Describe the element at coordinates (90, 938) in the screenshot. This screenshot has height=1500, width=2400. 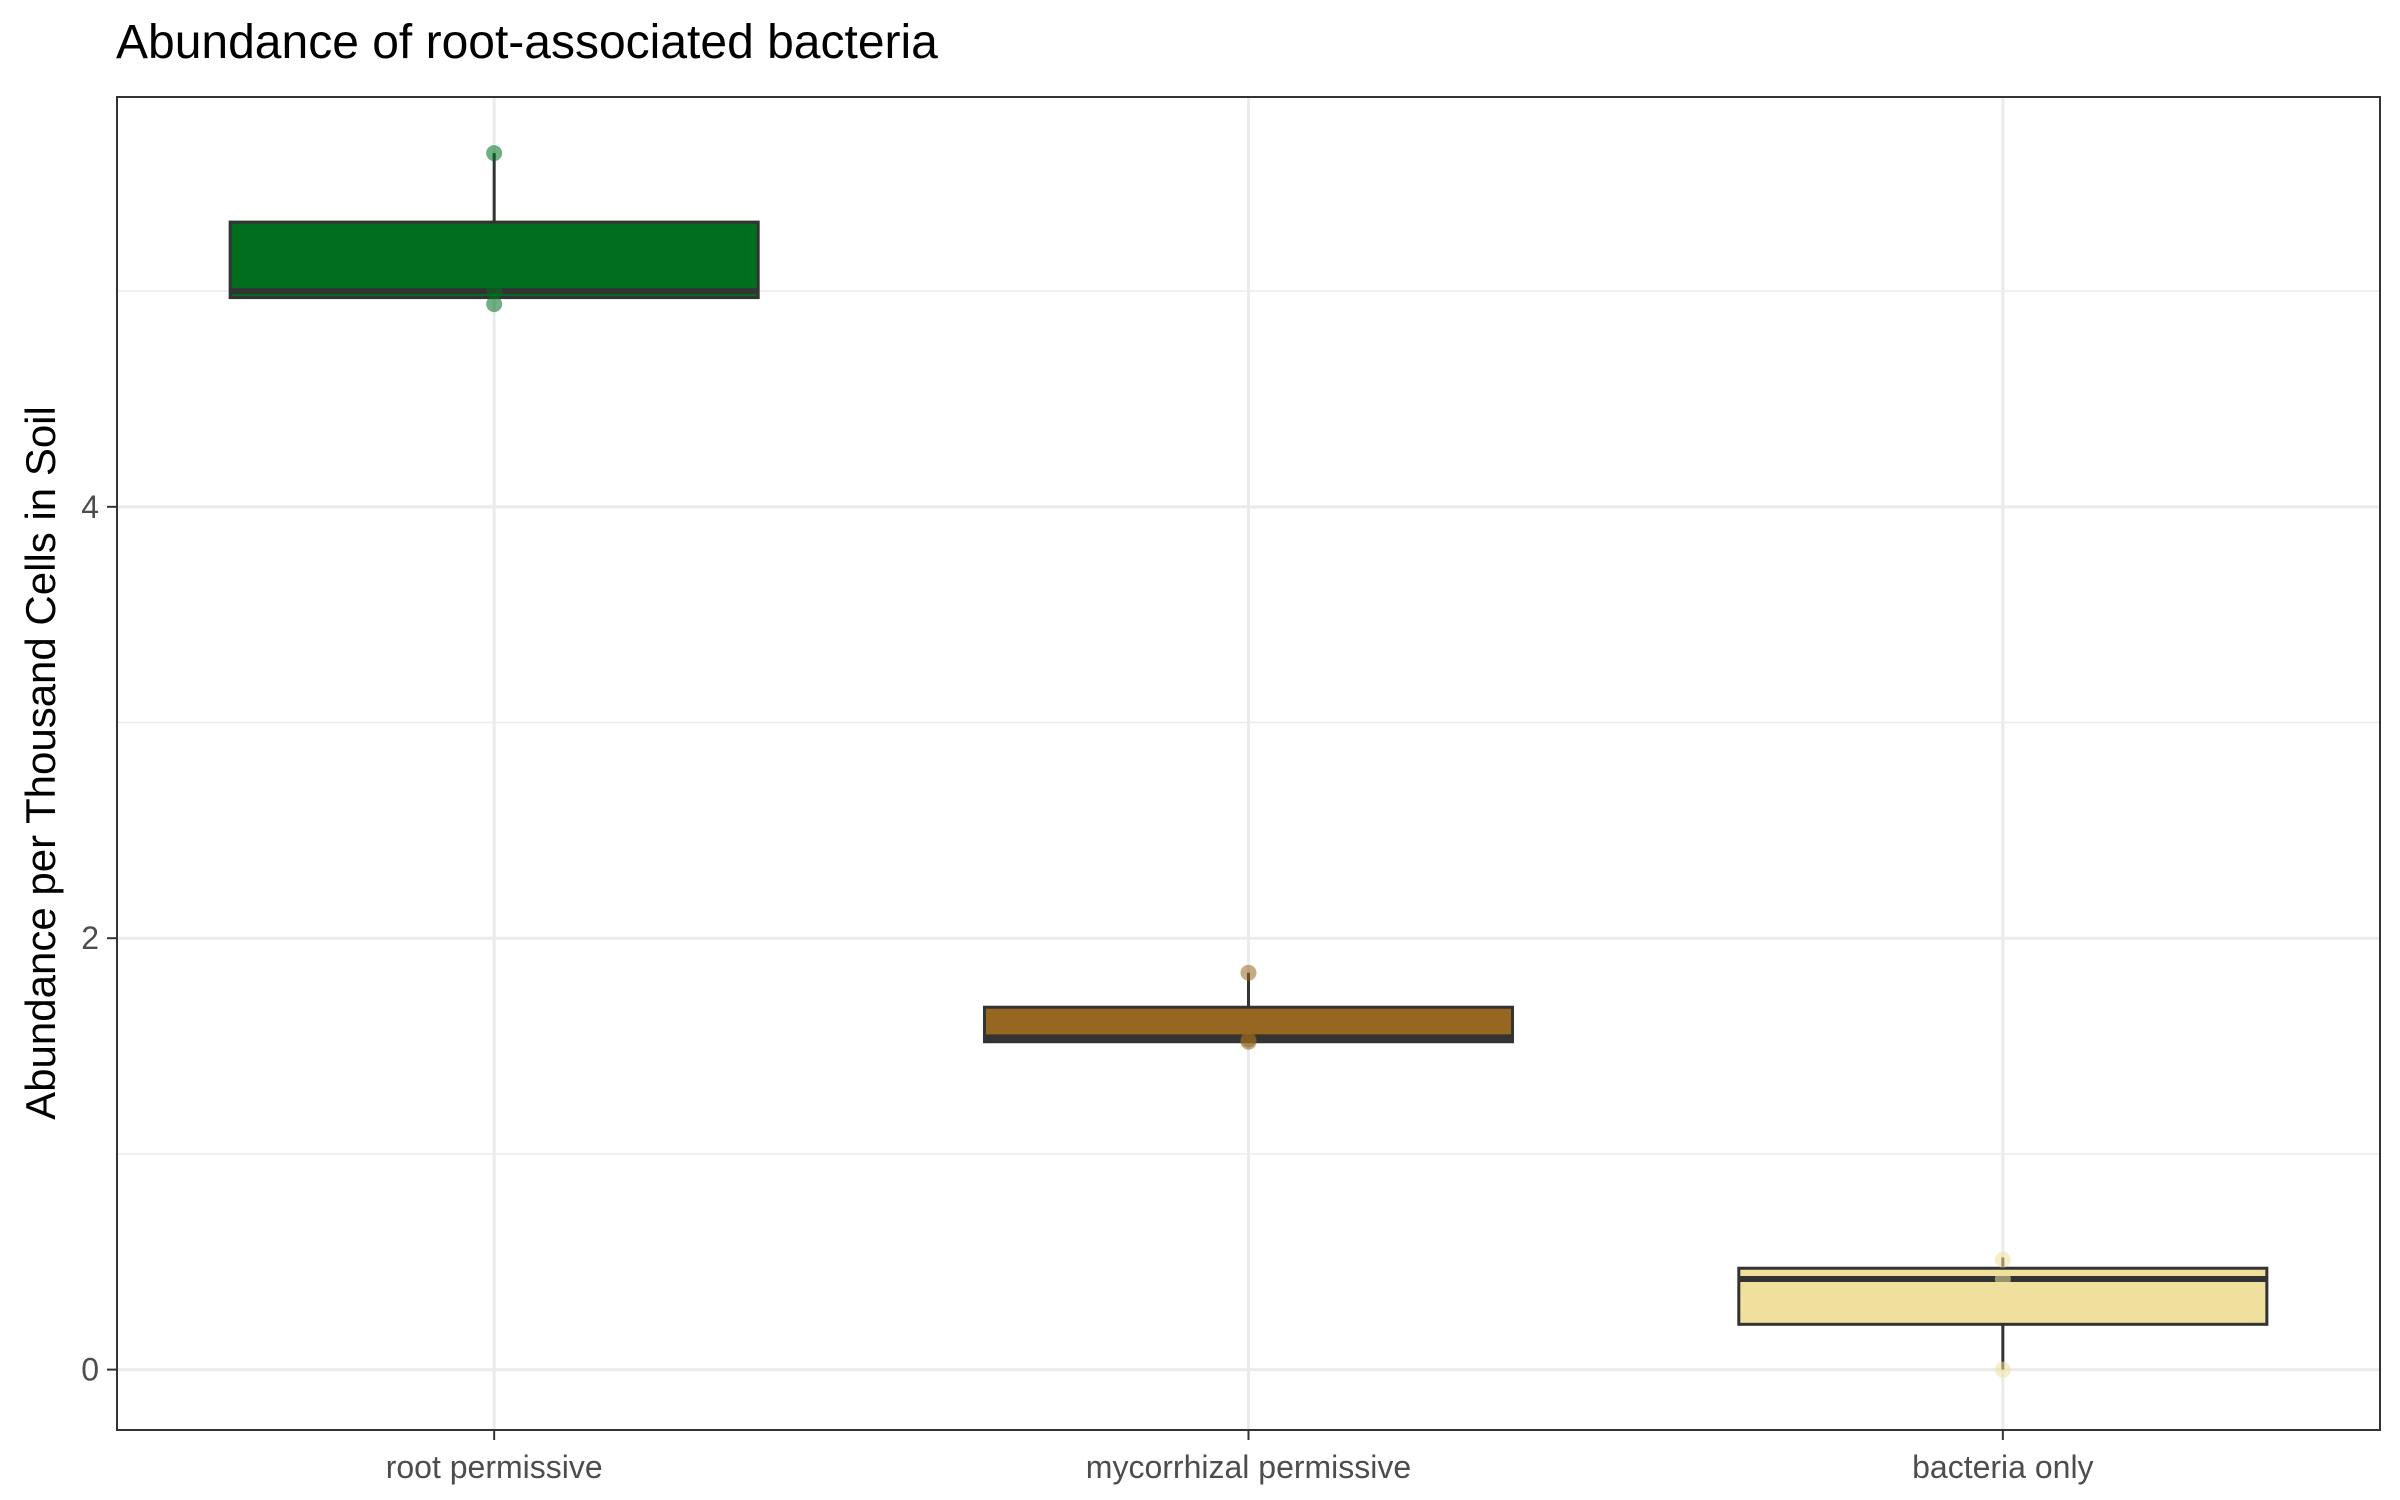
I see `y-tick-label: 2` at that location.